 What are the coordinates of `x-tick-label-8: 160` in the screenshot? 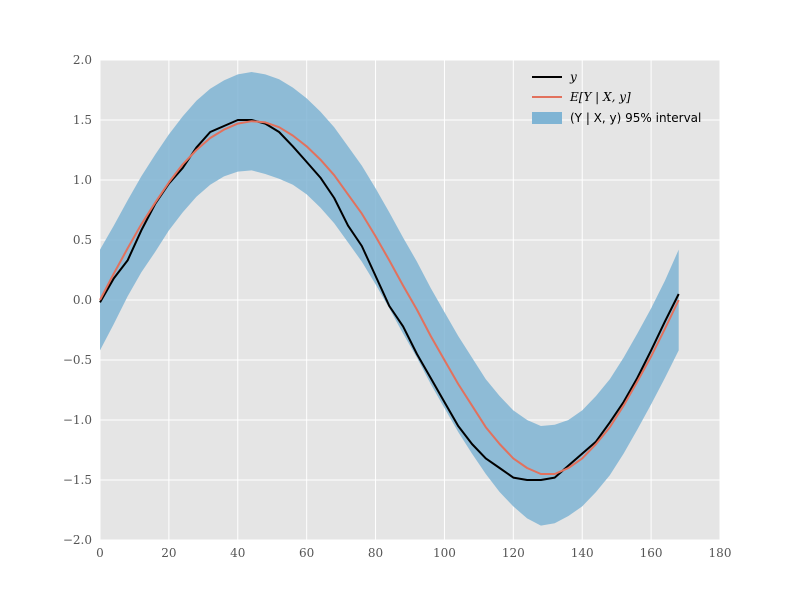 It's located at (651, 553).